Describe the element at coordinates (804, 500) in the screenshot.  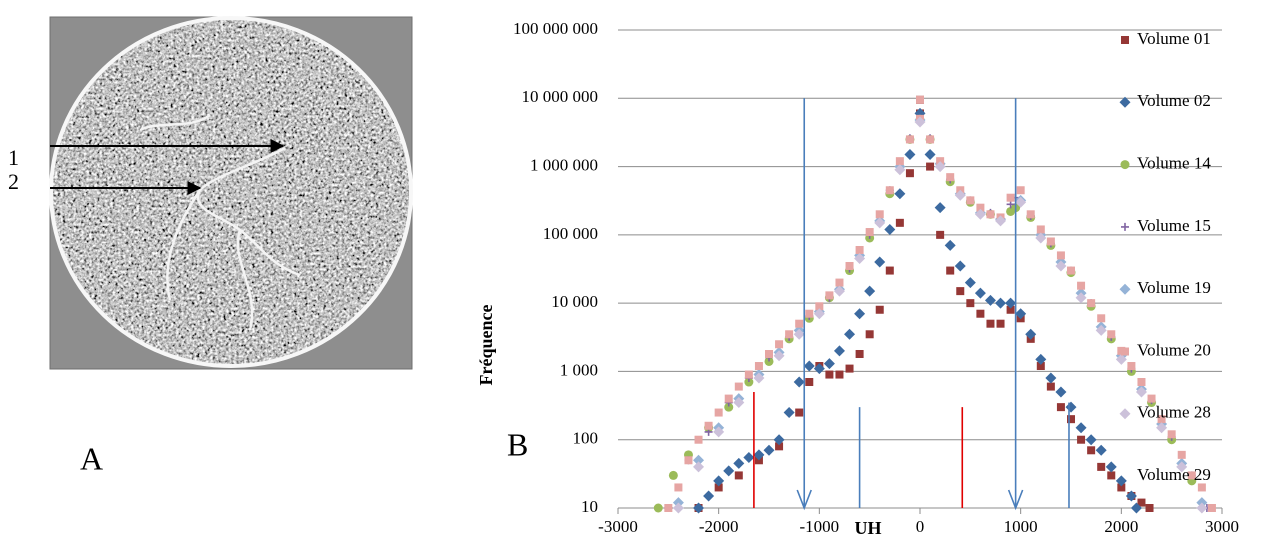
I see `arrow-head` at that location.